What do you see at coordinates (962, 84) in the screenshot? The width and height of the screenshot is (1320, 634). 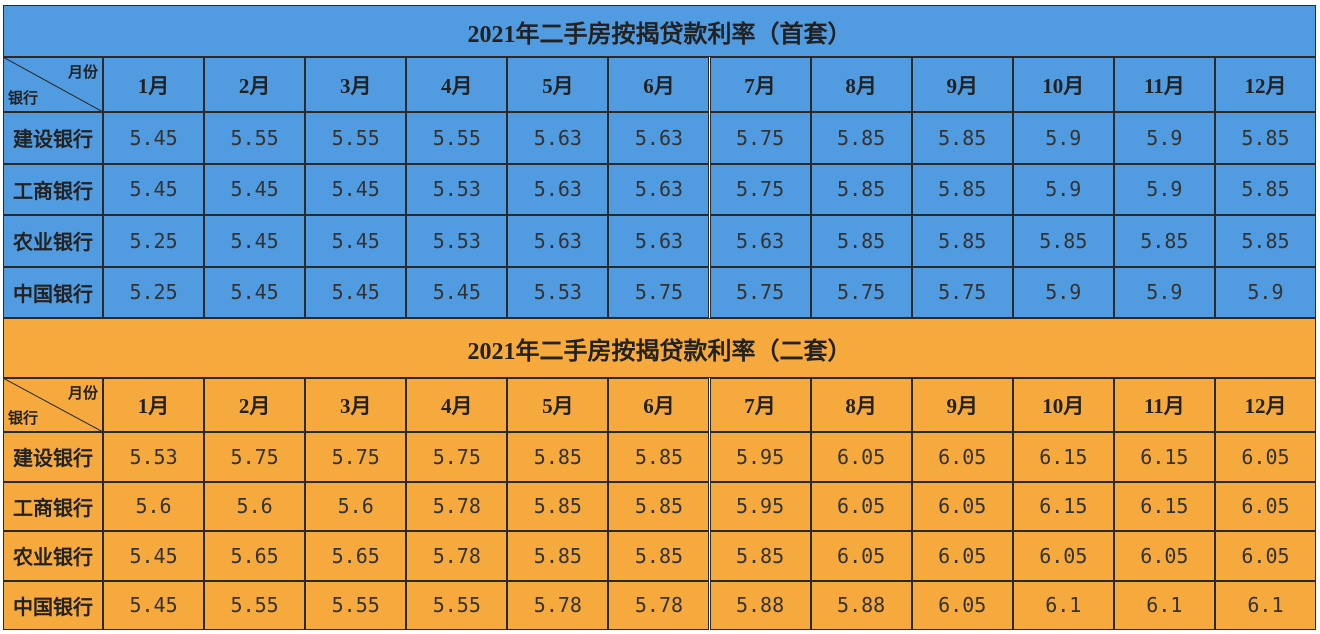 I see `column-header: 9月` at bounding box center [962, 84].